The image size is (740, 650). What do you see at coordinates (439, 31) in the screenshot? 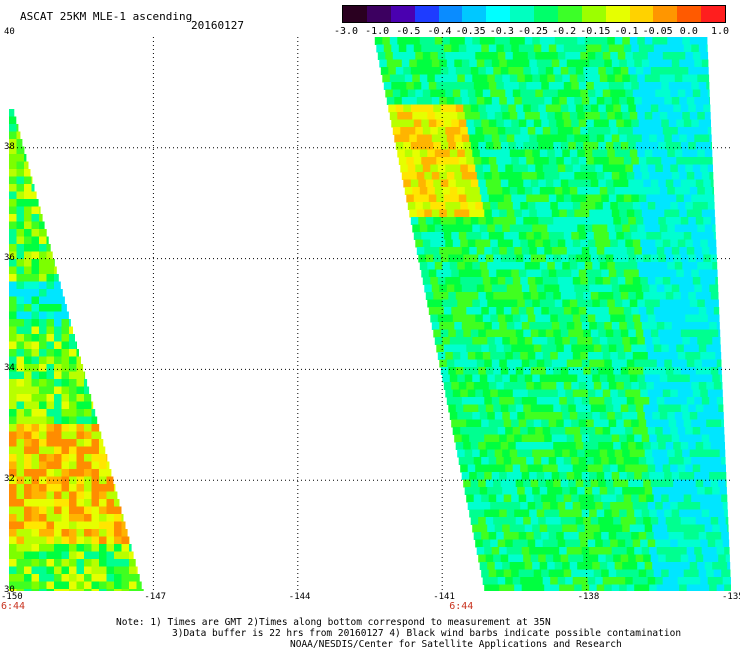
I see `colorbar-tick-label: -0.4` at bounding box center [439, 31].